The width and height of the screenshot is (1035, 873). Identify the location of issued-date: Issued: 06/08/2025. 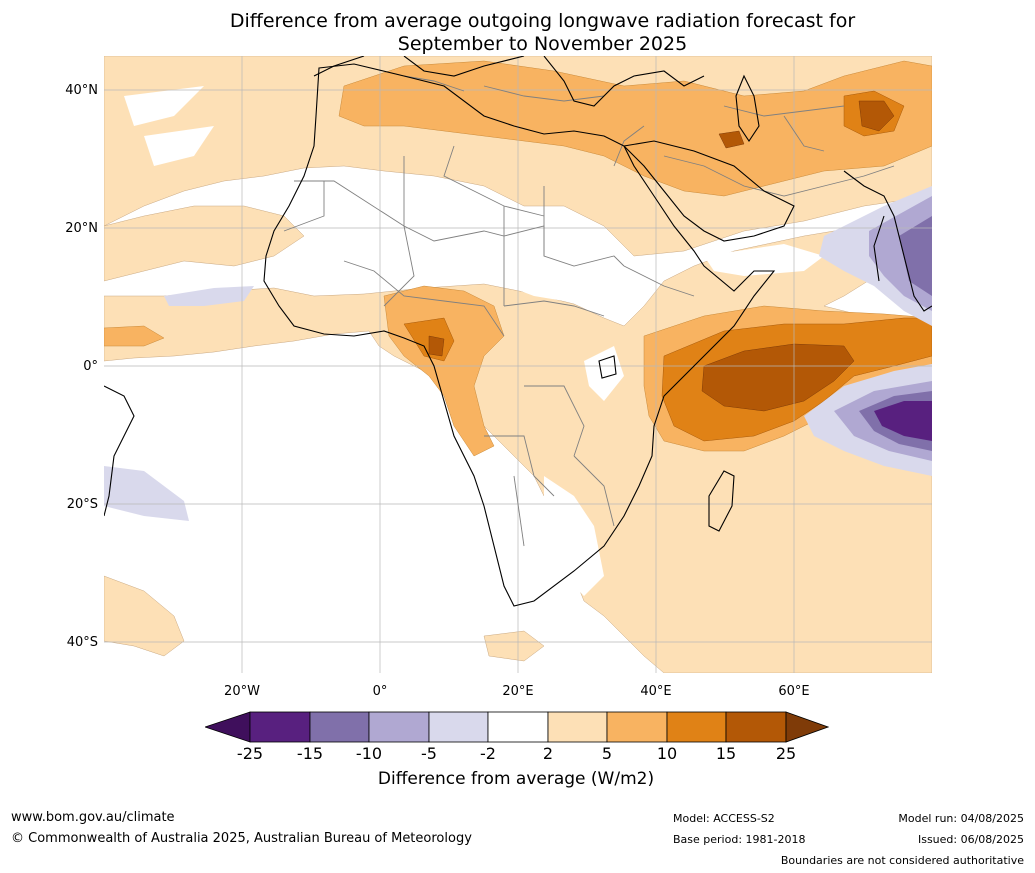
(970, 839).